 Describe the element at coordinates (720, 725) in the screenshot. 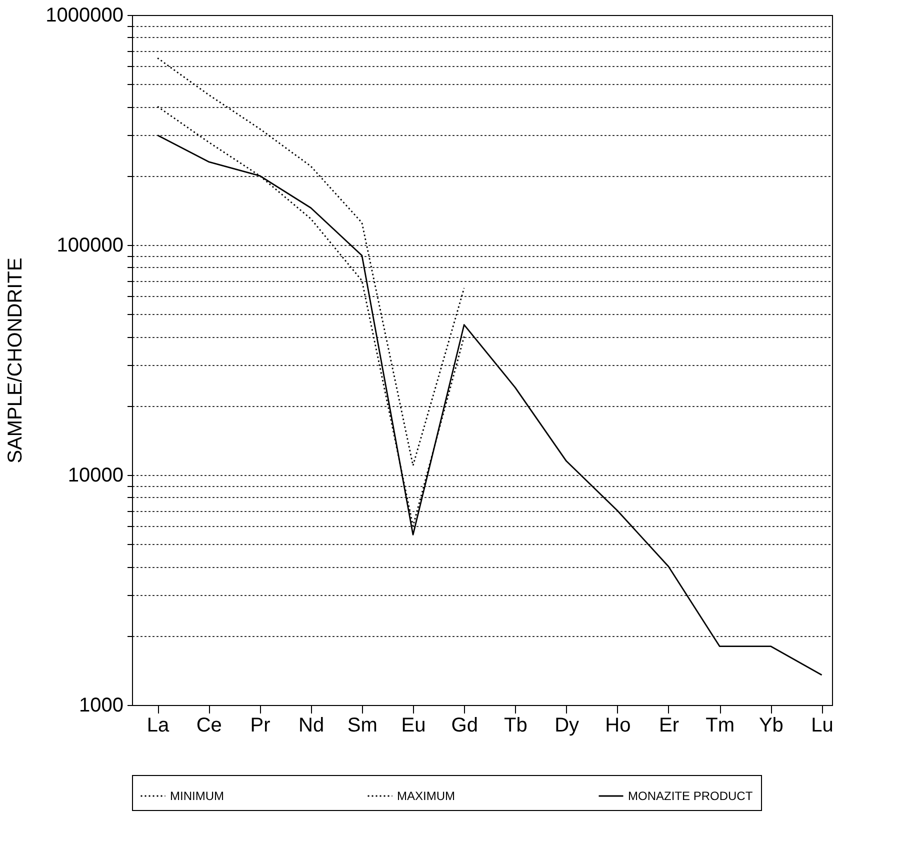

I see `x-tick-label: Tm` at that location.